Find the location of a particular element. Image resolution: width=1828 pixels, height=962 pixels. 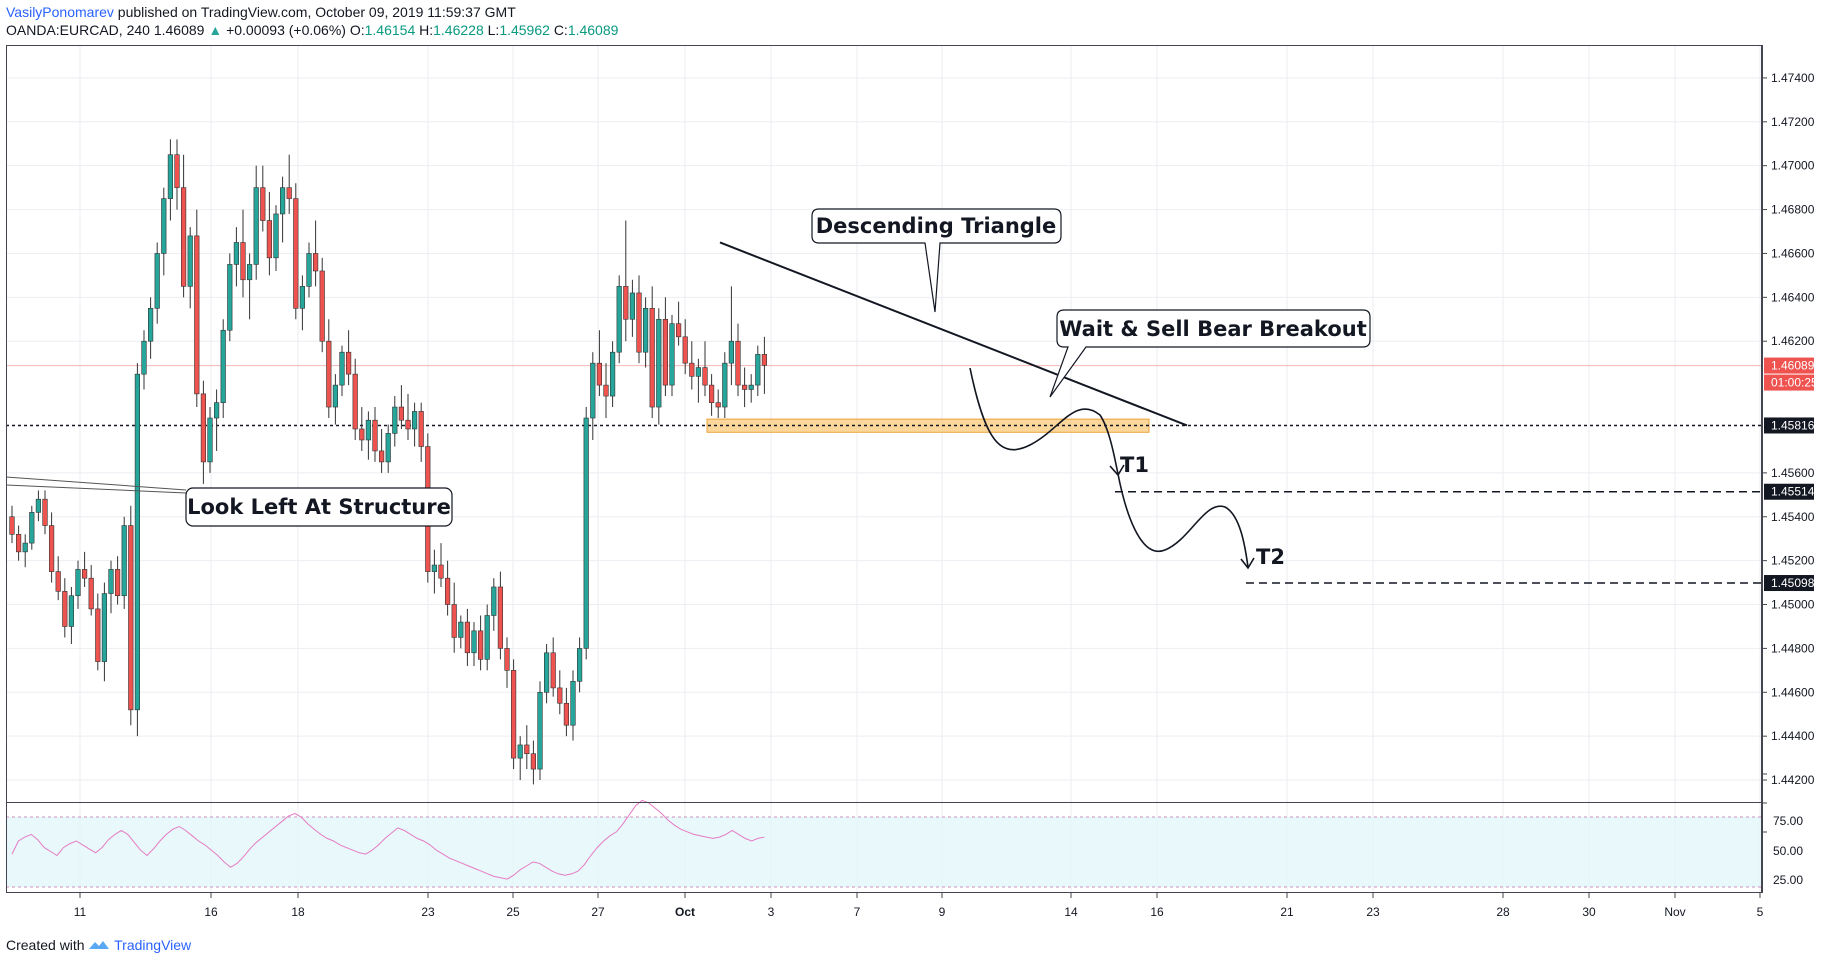

last-price: 1.46089 is located at coordinates (179, 30).